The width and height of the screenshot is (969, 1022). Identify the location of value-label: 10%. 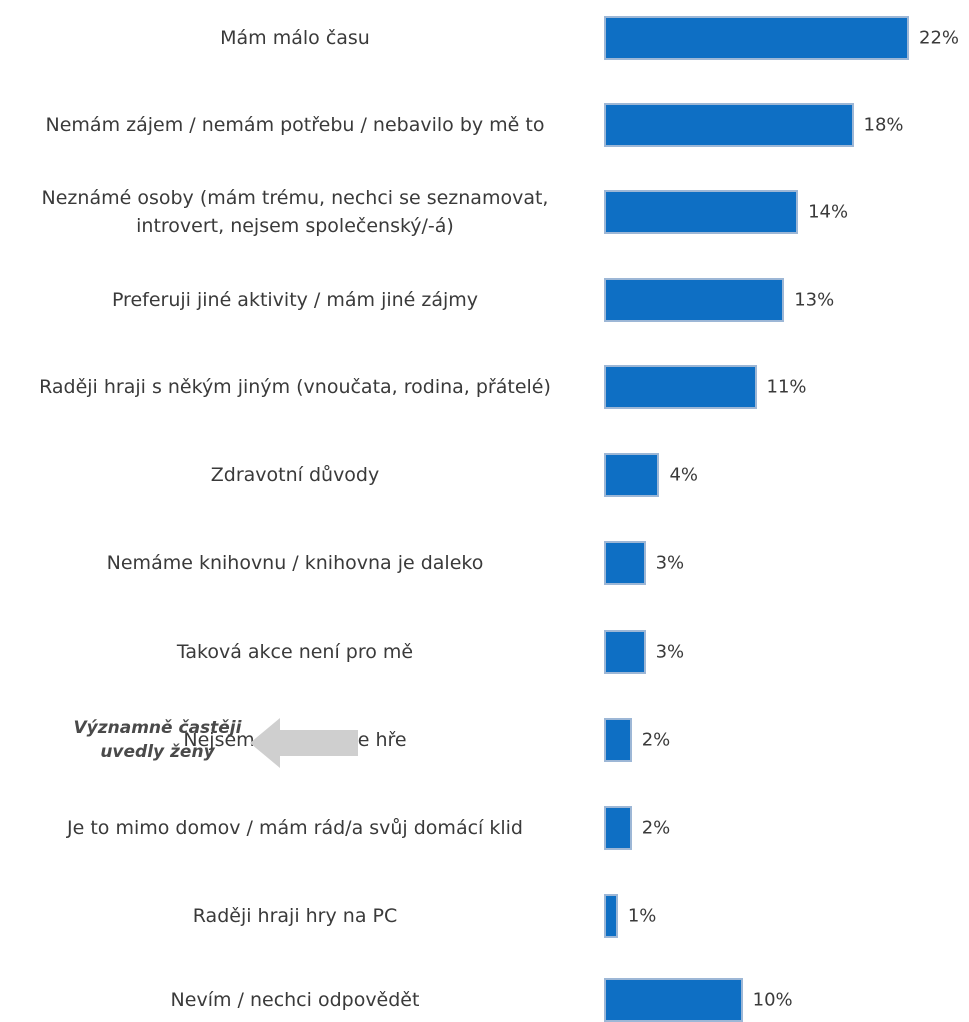
(772, 1000).